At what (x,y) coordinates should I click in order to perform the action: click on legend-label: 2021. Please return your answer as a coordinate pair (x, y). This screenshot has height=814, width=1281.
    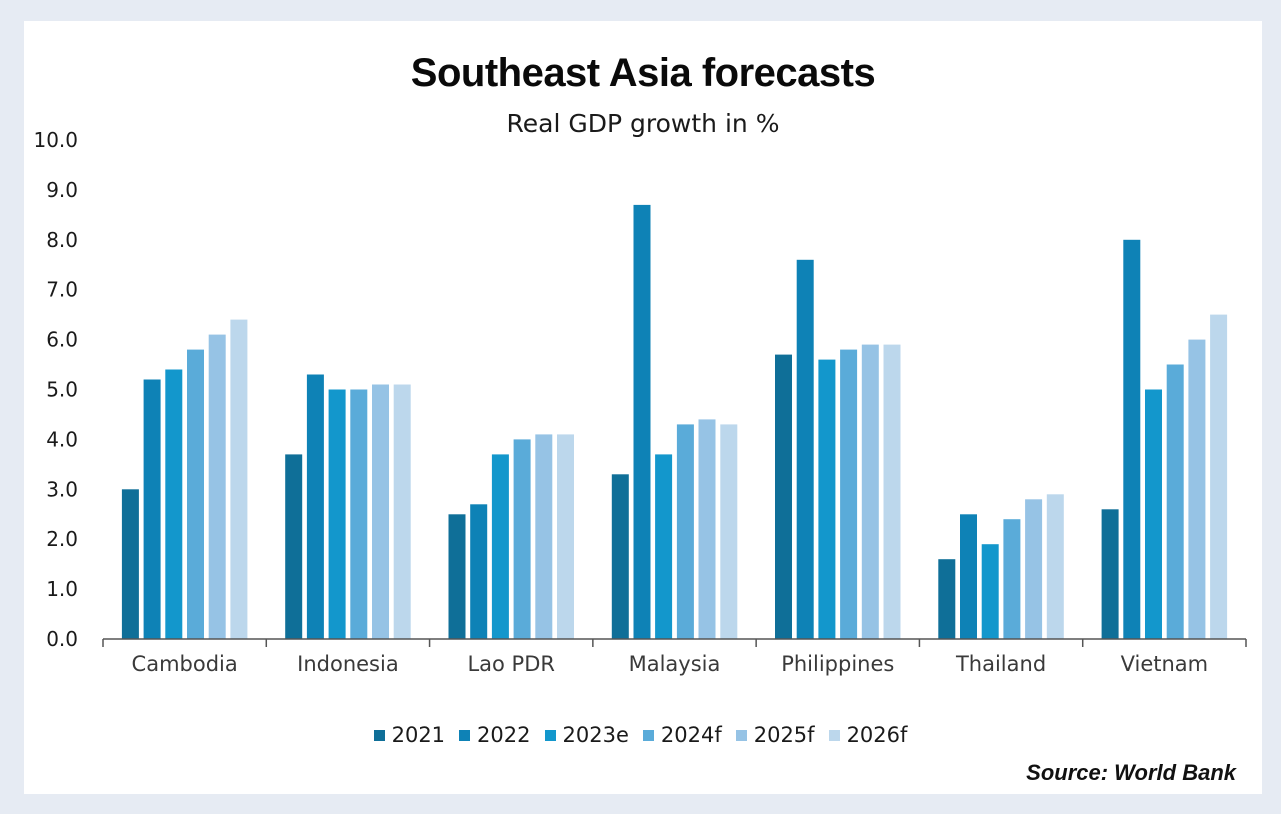
    Looking at the image, I should click on (418, 735).